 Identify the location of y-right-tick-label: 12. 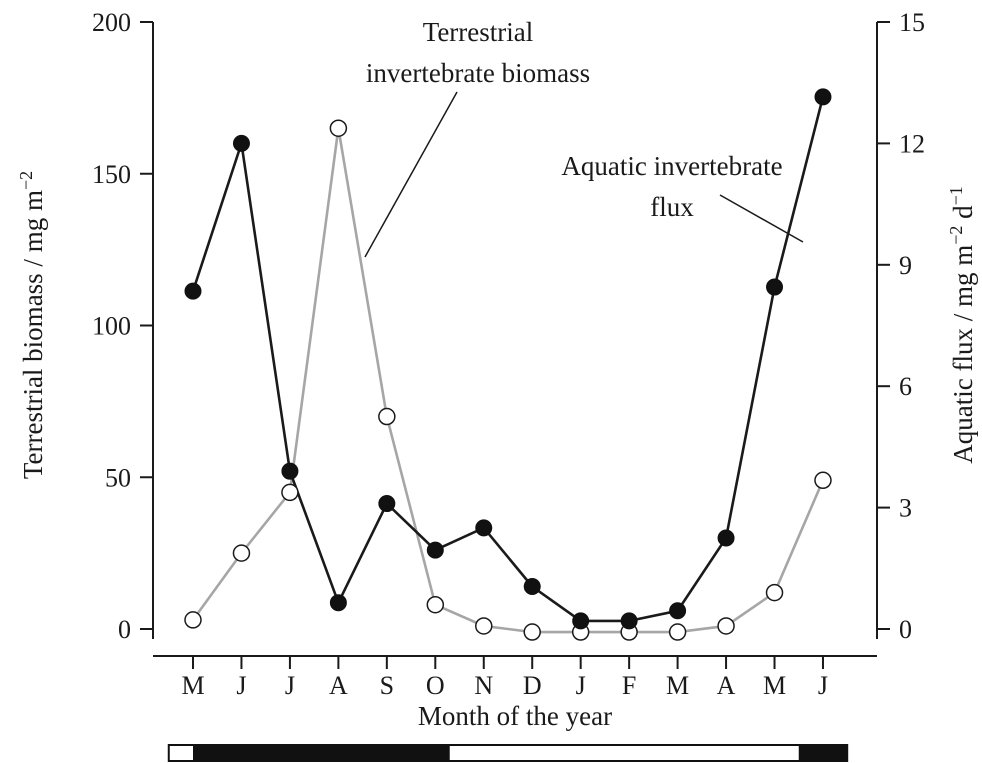
(912, 143).